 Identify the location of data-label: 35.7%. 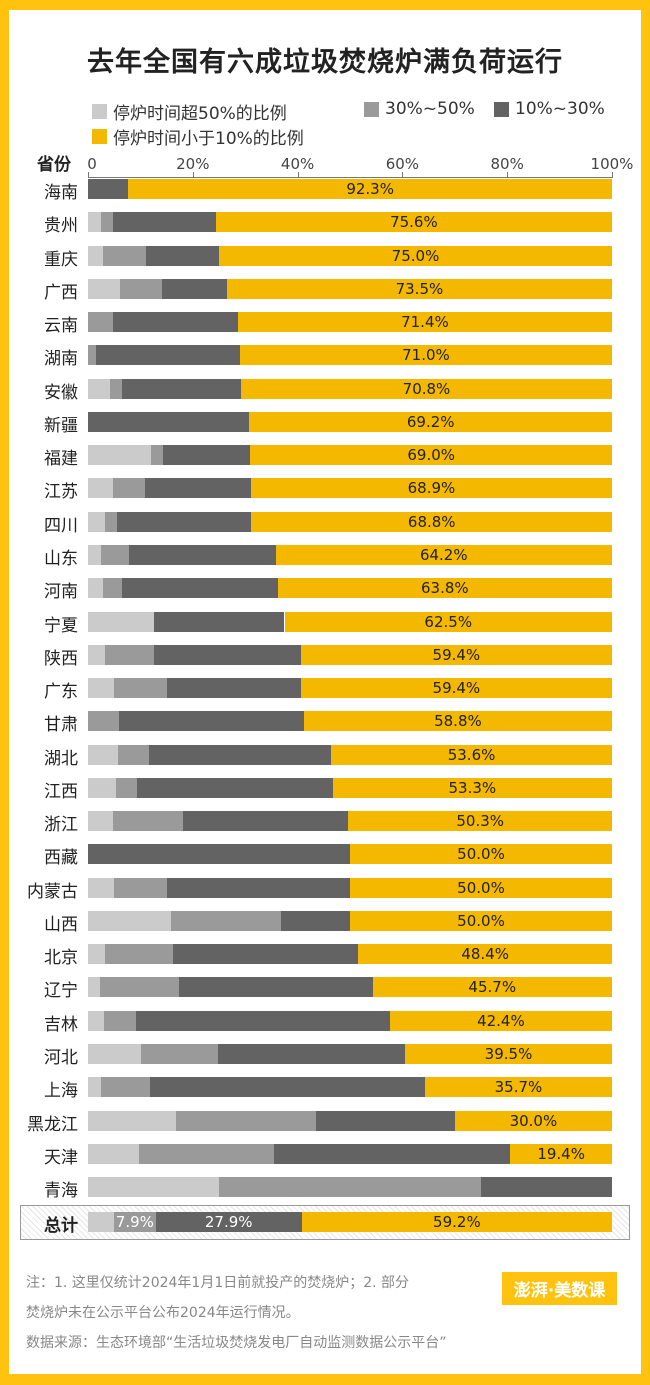
(518, 1087).